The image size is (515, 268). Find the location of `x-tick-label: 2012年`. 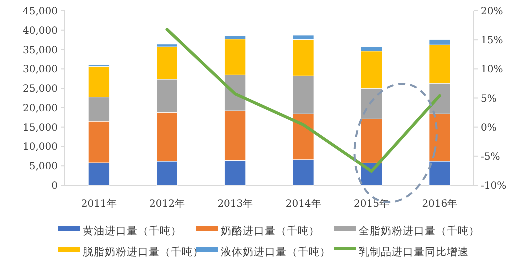

x-tick-label: 2012年 is located at coordinates (167, 204).